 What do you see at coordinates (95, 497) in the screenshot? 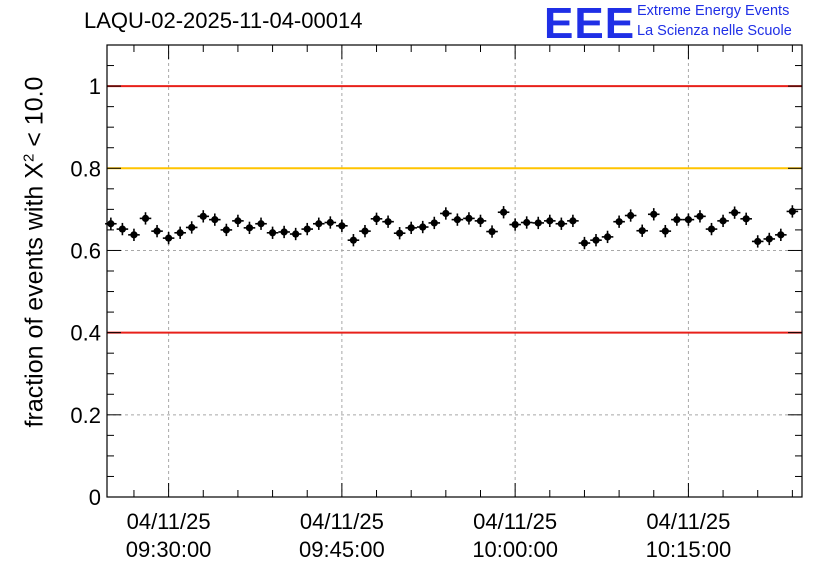
I see `y-tick-label: 0` at bounding box center [95, 497].